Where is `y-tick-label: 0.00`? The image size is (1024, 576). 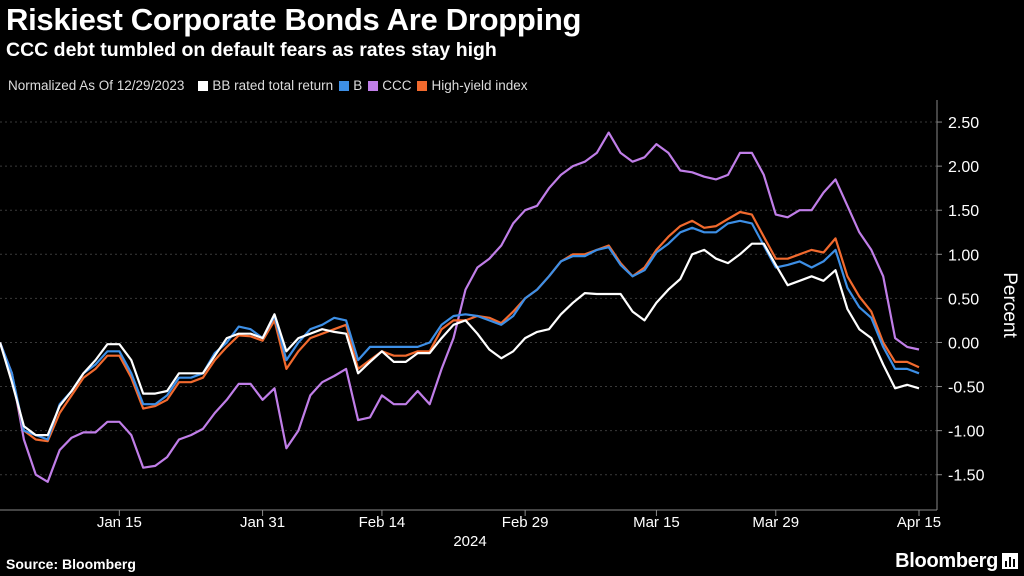 y-tick-label: 0.00 is located at coordinates (963, 343).